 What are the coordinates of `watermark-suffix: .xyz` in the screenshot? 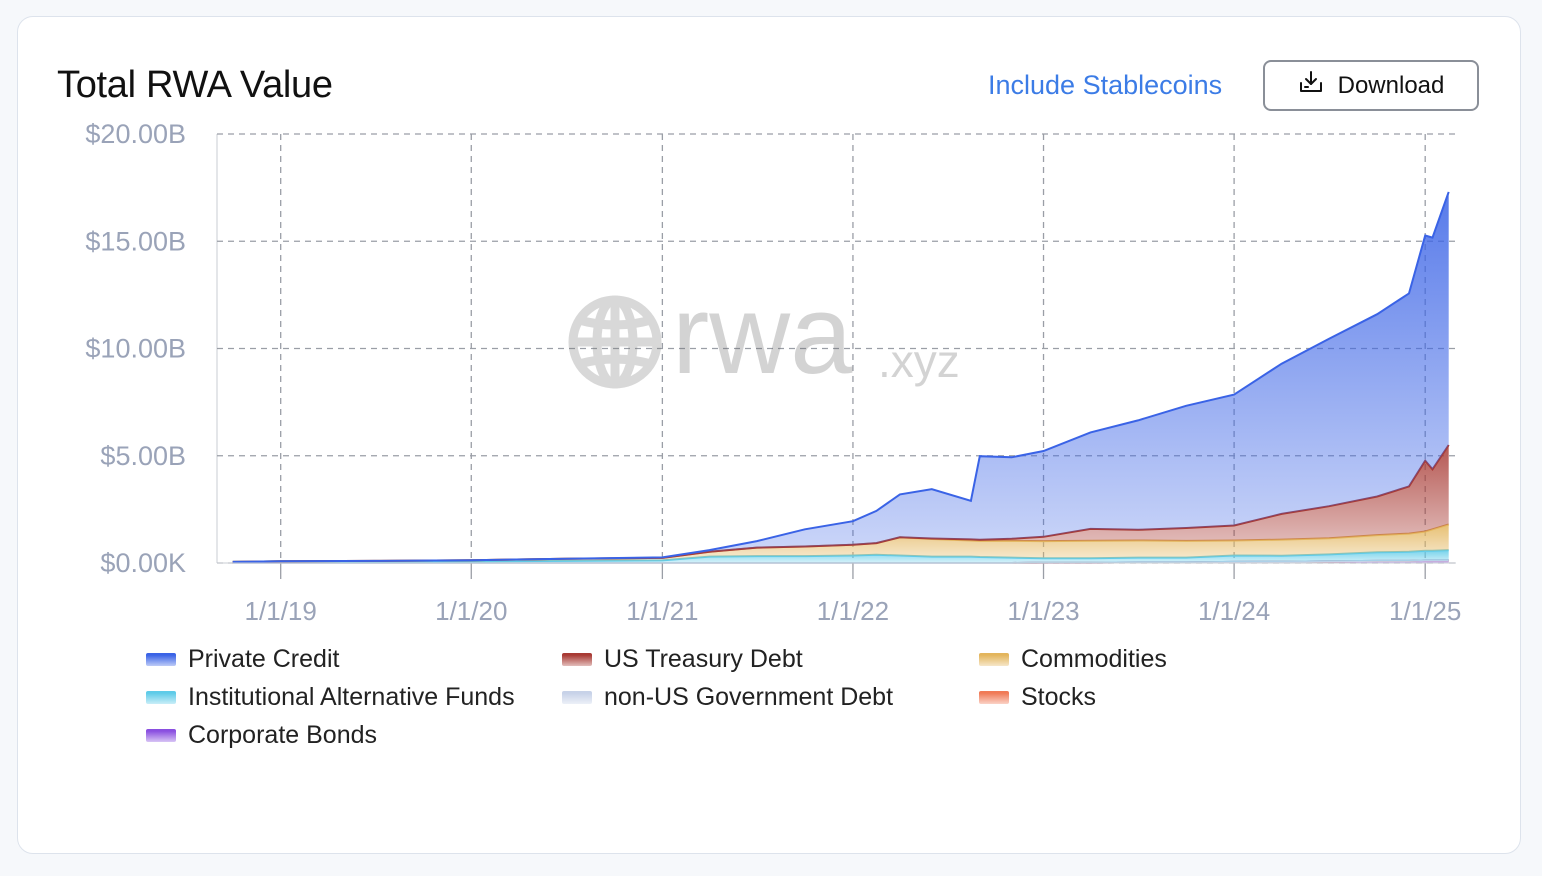 It's located at (919, 361).